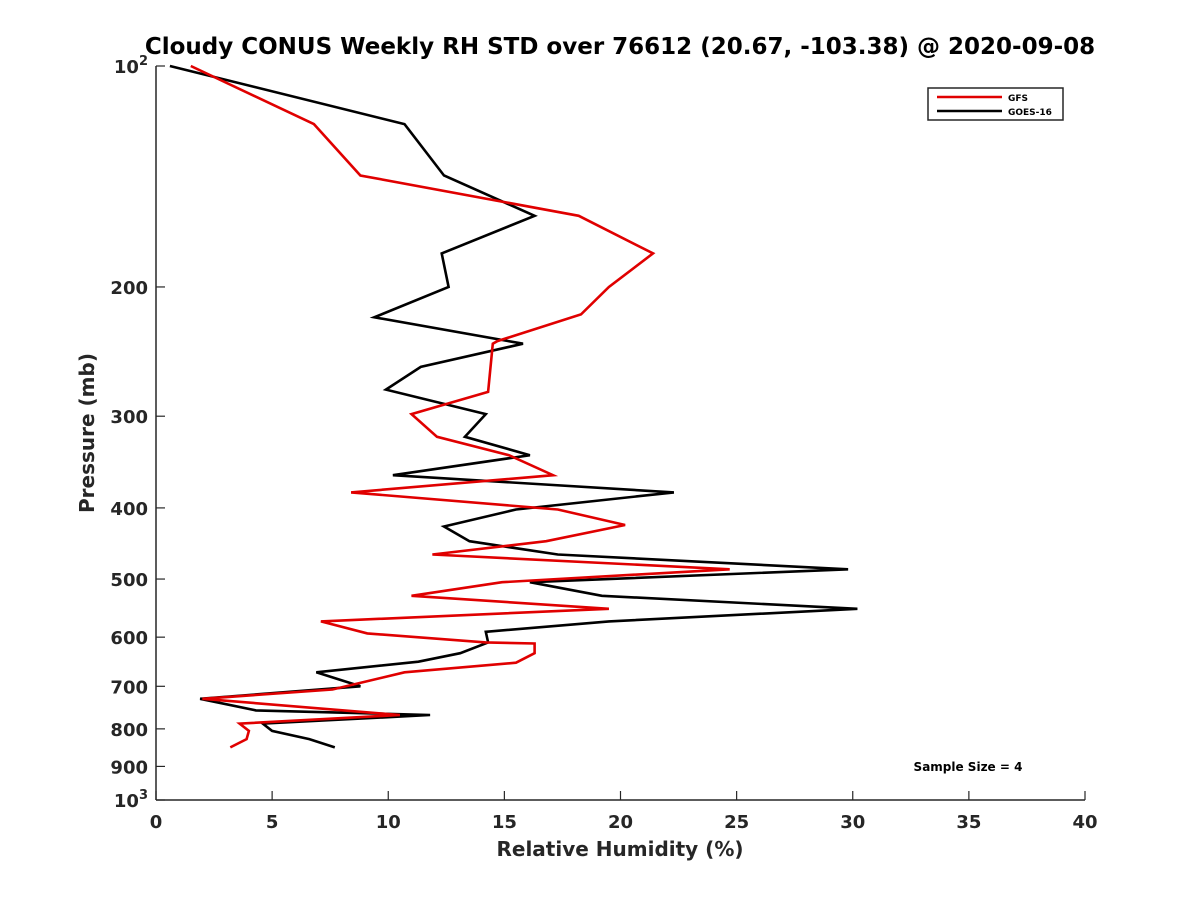 This screenshot has width=1200, height=900. Describe the element at coordinates (1030, 113) in the screenshot. I see `legend-label-goes16: GOES-16` at that location.